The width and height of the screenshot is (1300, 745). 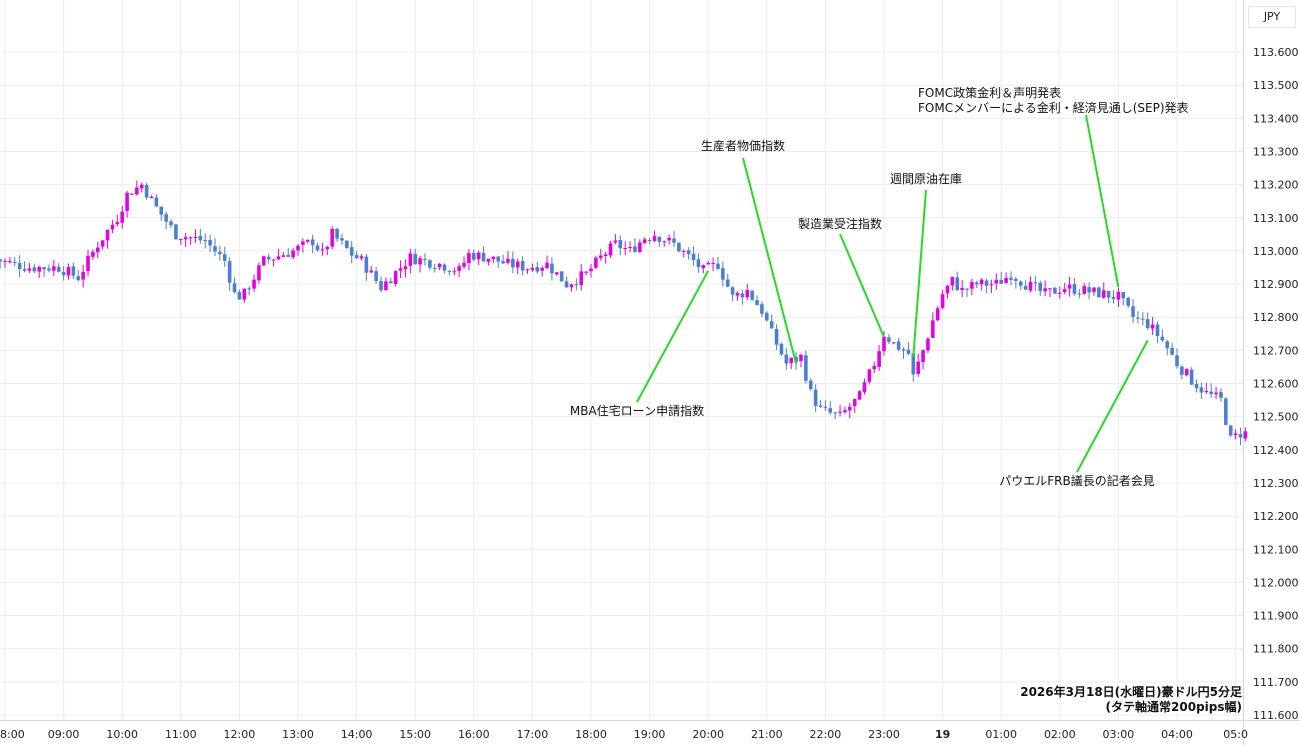 What do you see at coordinates (1001, 734) in the screenshot?
I see `x-tick-label: 01:00` at bounding box center [1001, 734].